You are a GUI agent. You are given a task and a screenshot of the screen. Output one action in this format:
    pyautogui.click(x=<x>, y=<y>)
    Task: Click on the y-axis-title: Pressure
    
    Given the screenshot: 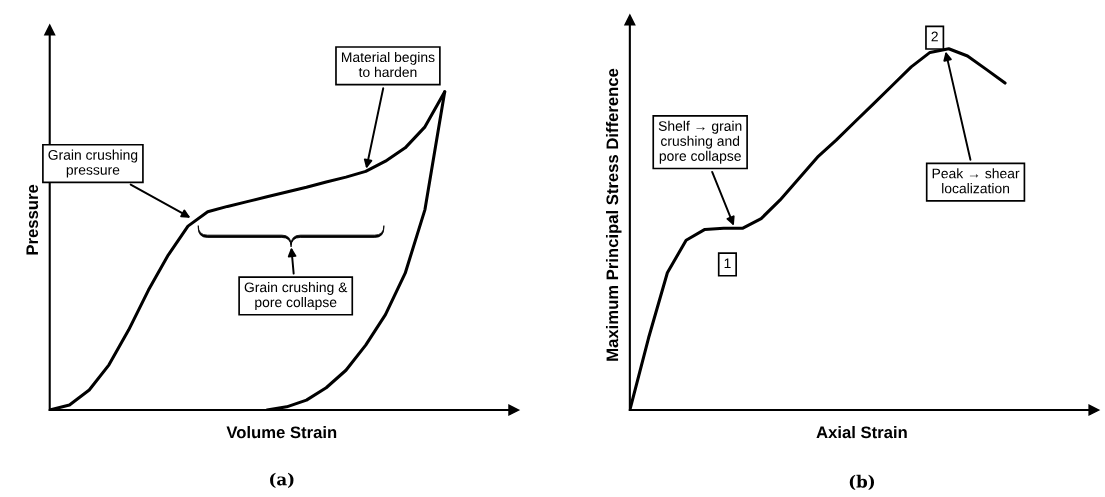 What is the action you would take?
    pyautogui.click(x=32, y=219)
    